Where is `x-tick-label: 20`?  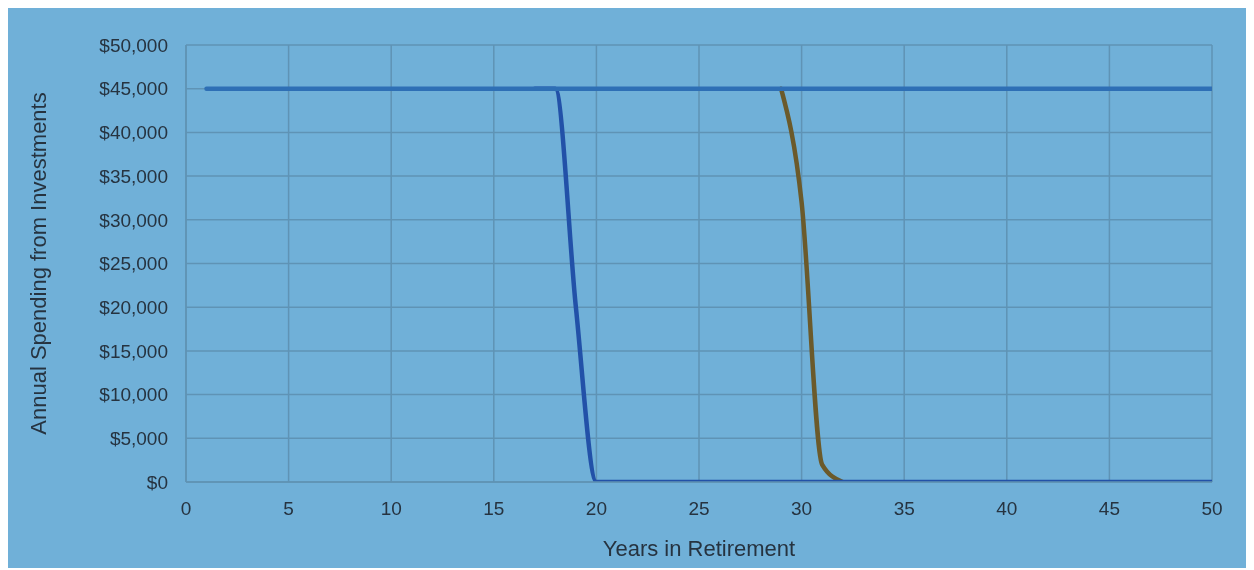 x-tick-label: 20 is located at coordinates (596, 509).